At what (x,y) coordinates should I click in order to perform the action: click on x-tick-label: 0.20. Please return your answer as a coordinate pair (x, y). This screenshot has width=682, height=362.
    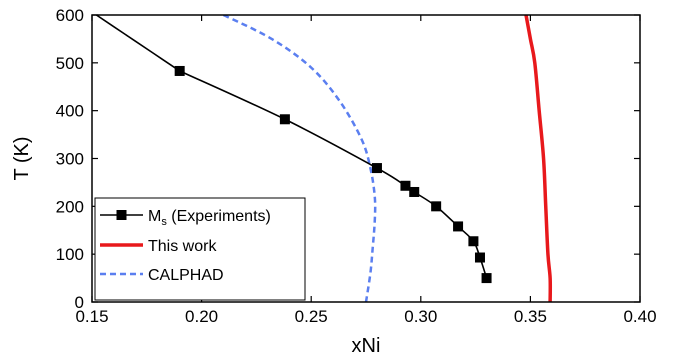
    Looking at the image, I should click on (201, 316).